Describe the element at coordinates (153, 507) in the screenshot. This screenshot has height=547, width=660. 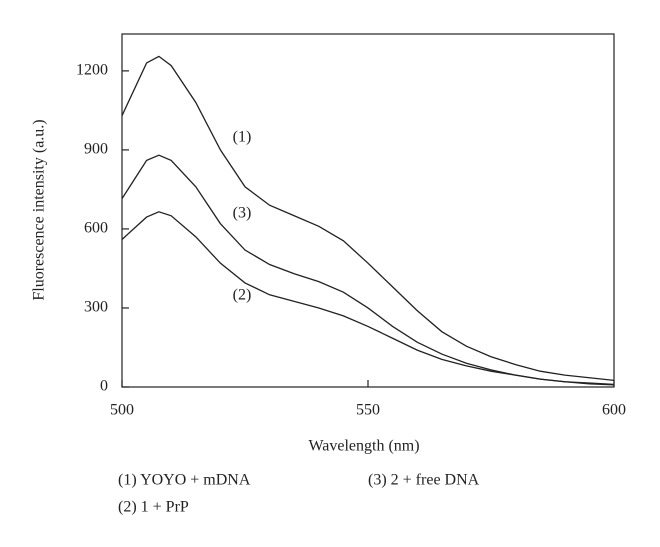
I see `caption: (2) 1 + PrP` at that location.